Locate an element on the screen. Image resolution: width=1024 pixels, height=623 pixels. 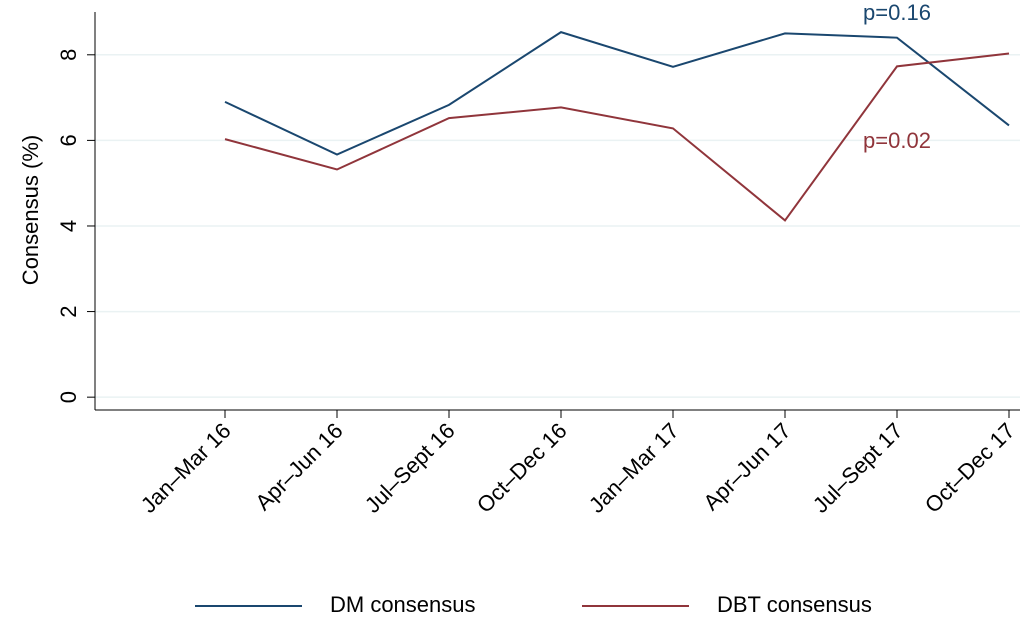
y-tick-label: 6 is located at coordinates (68, 140).